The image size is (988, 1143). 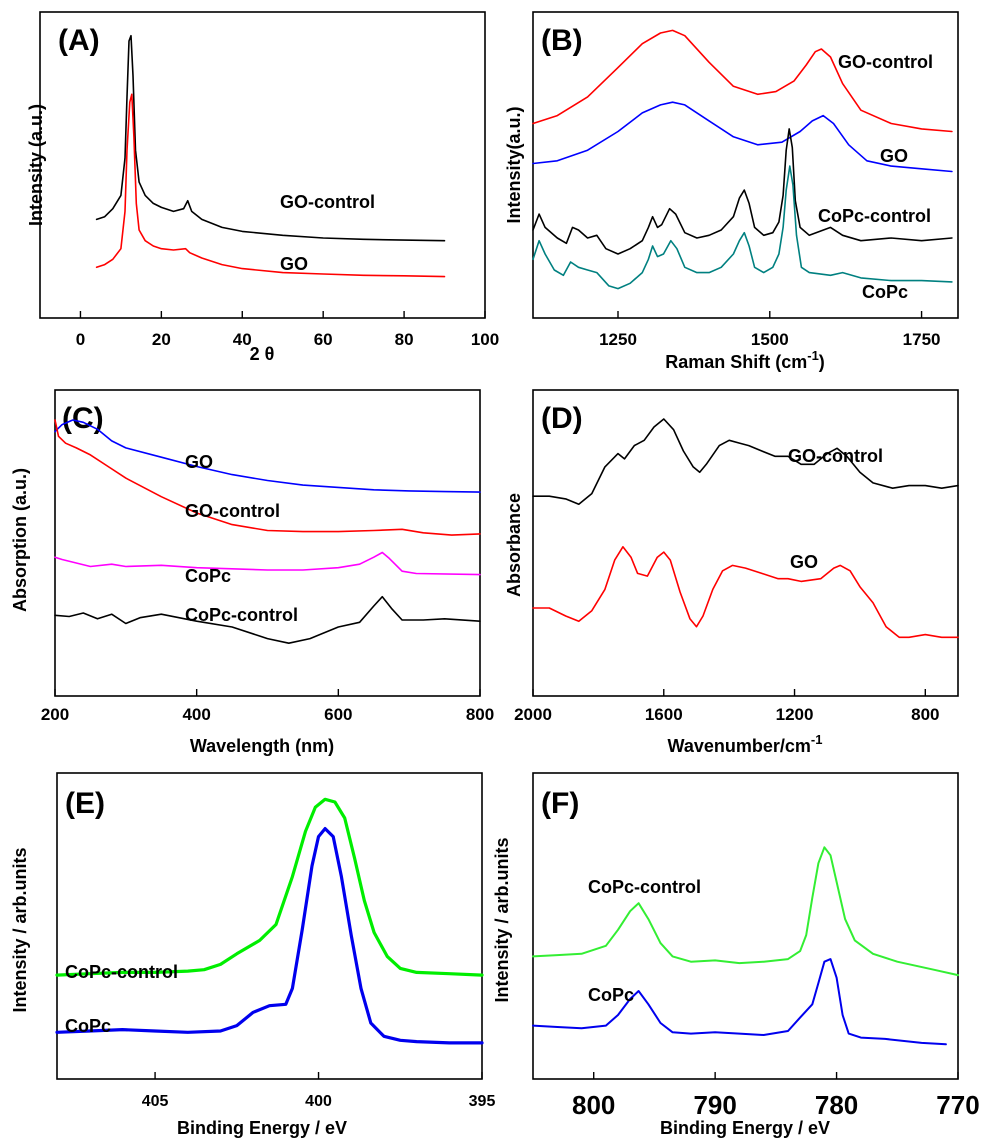 I want to click on panel-a-label-go-control: GO-control, so click(x=327, y=202).